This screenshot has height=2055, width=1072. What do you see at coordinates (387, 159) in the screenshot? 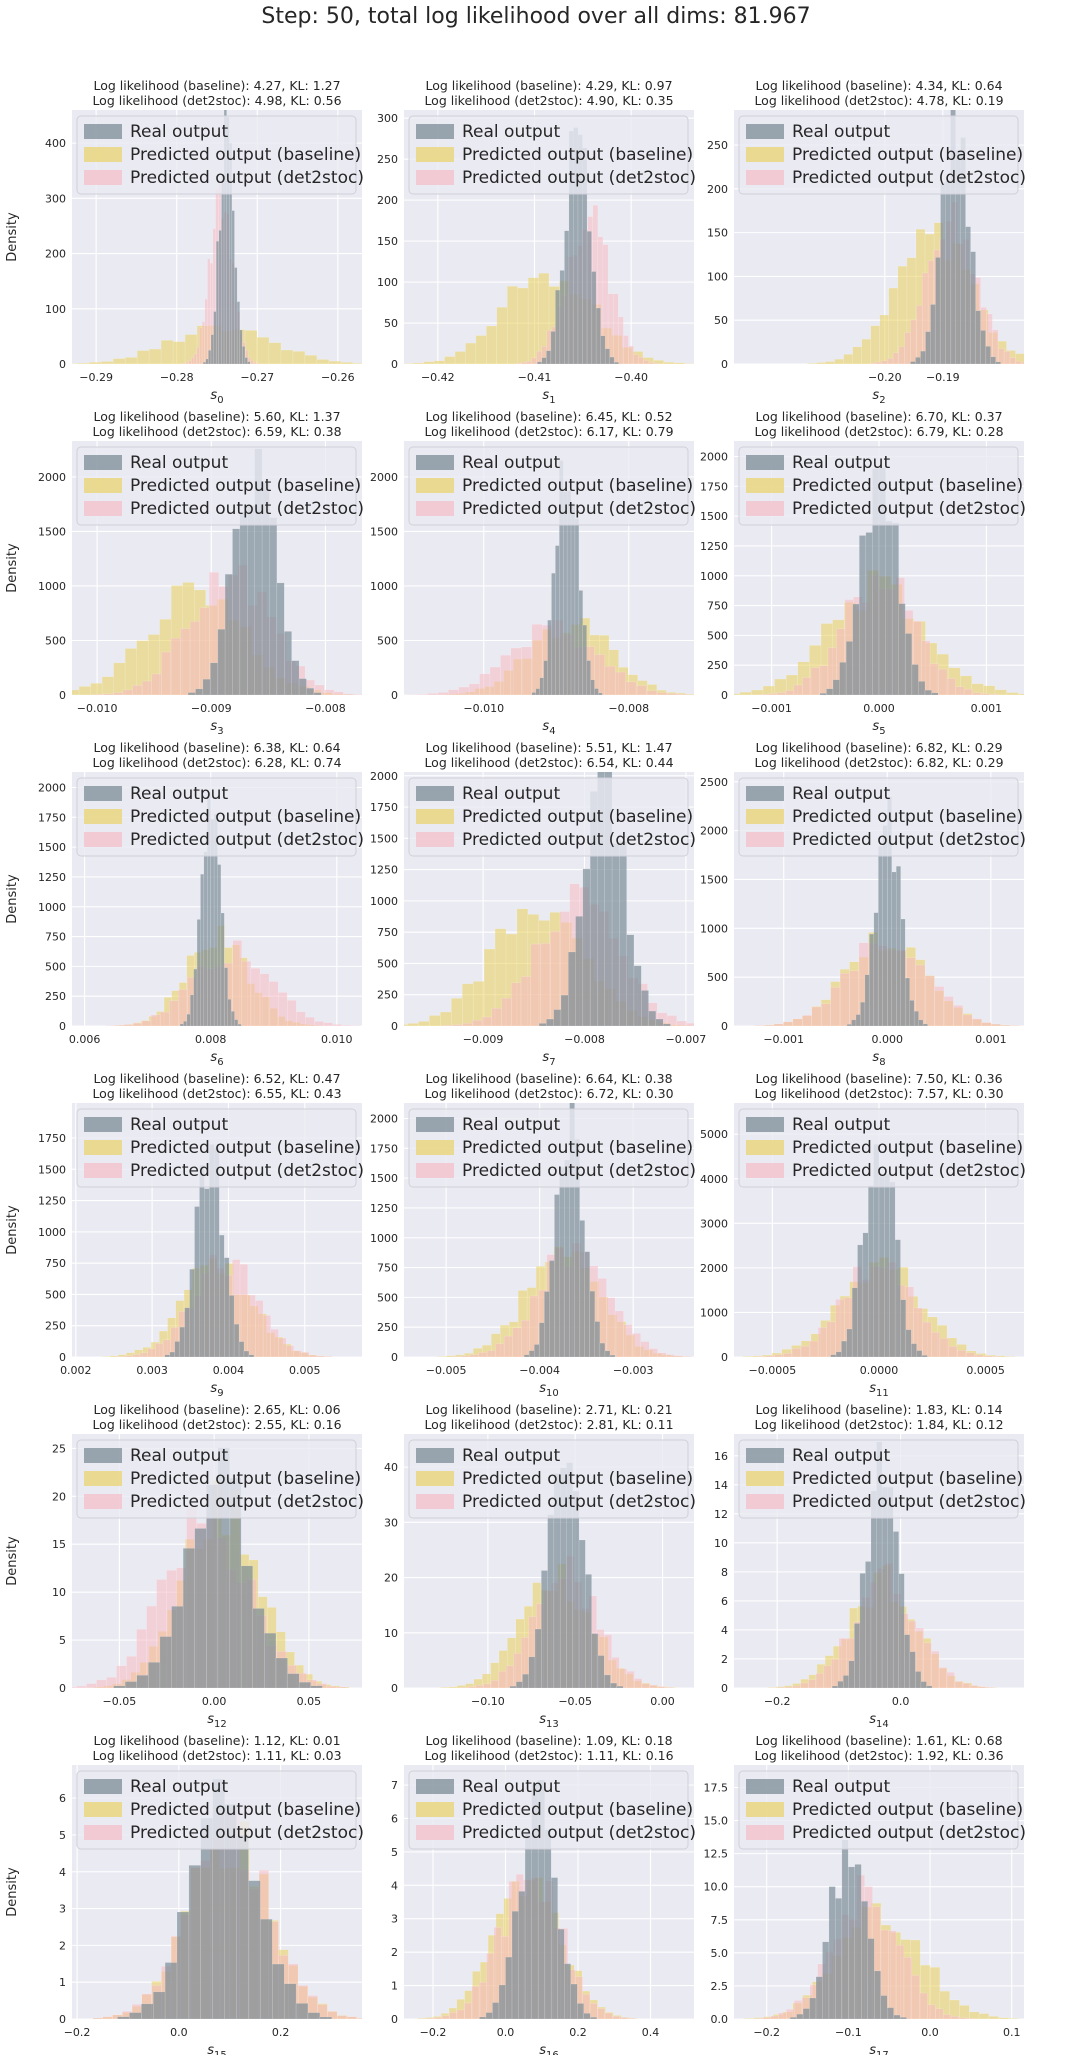
I see `y-tick-label: 250` at bounding box center [387, 159].